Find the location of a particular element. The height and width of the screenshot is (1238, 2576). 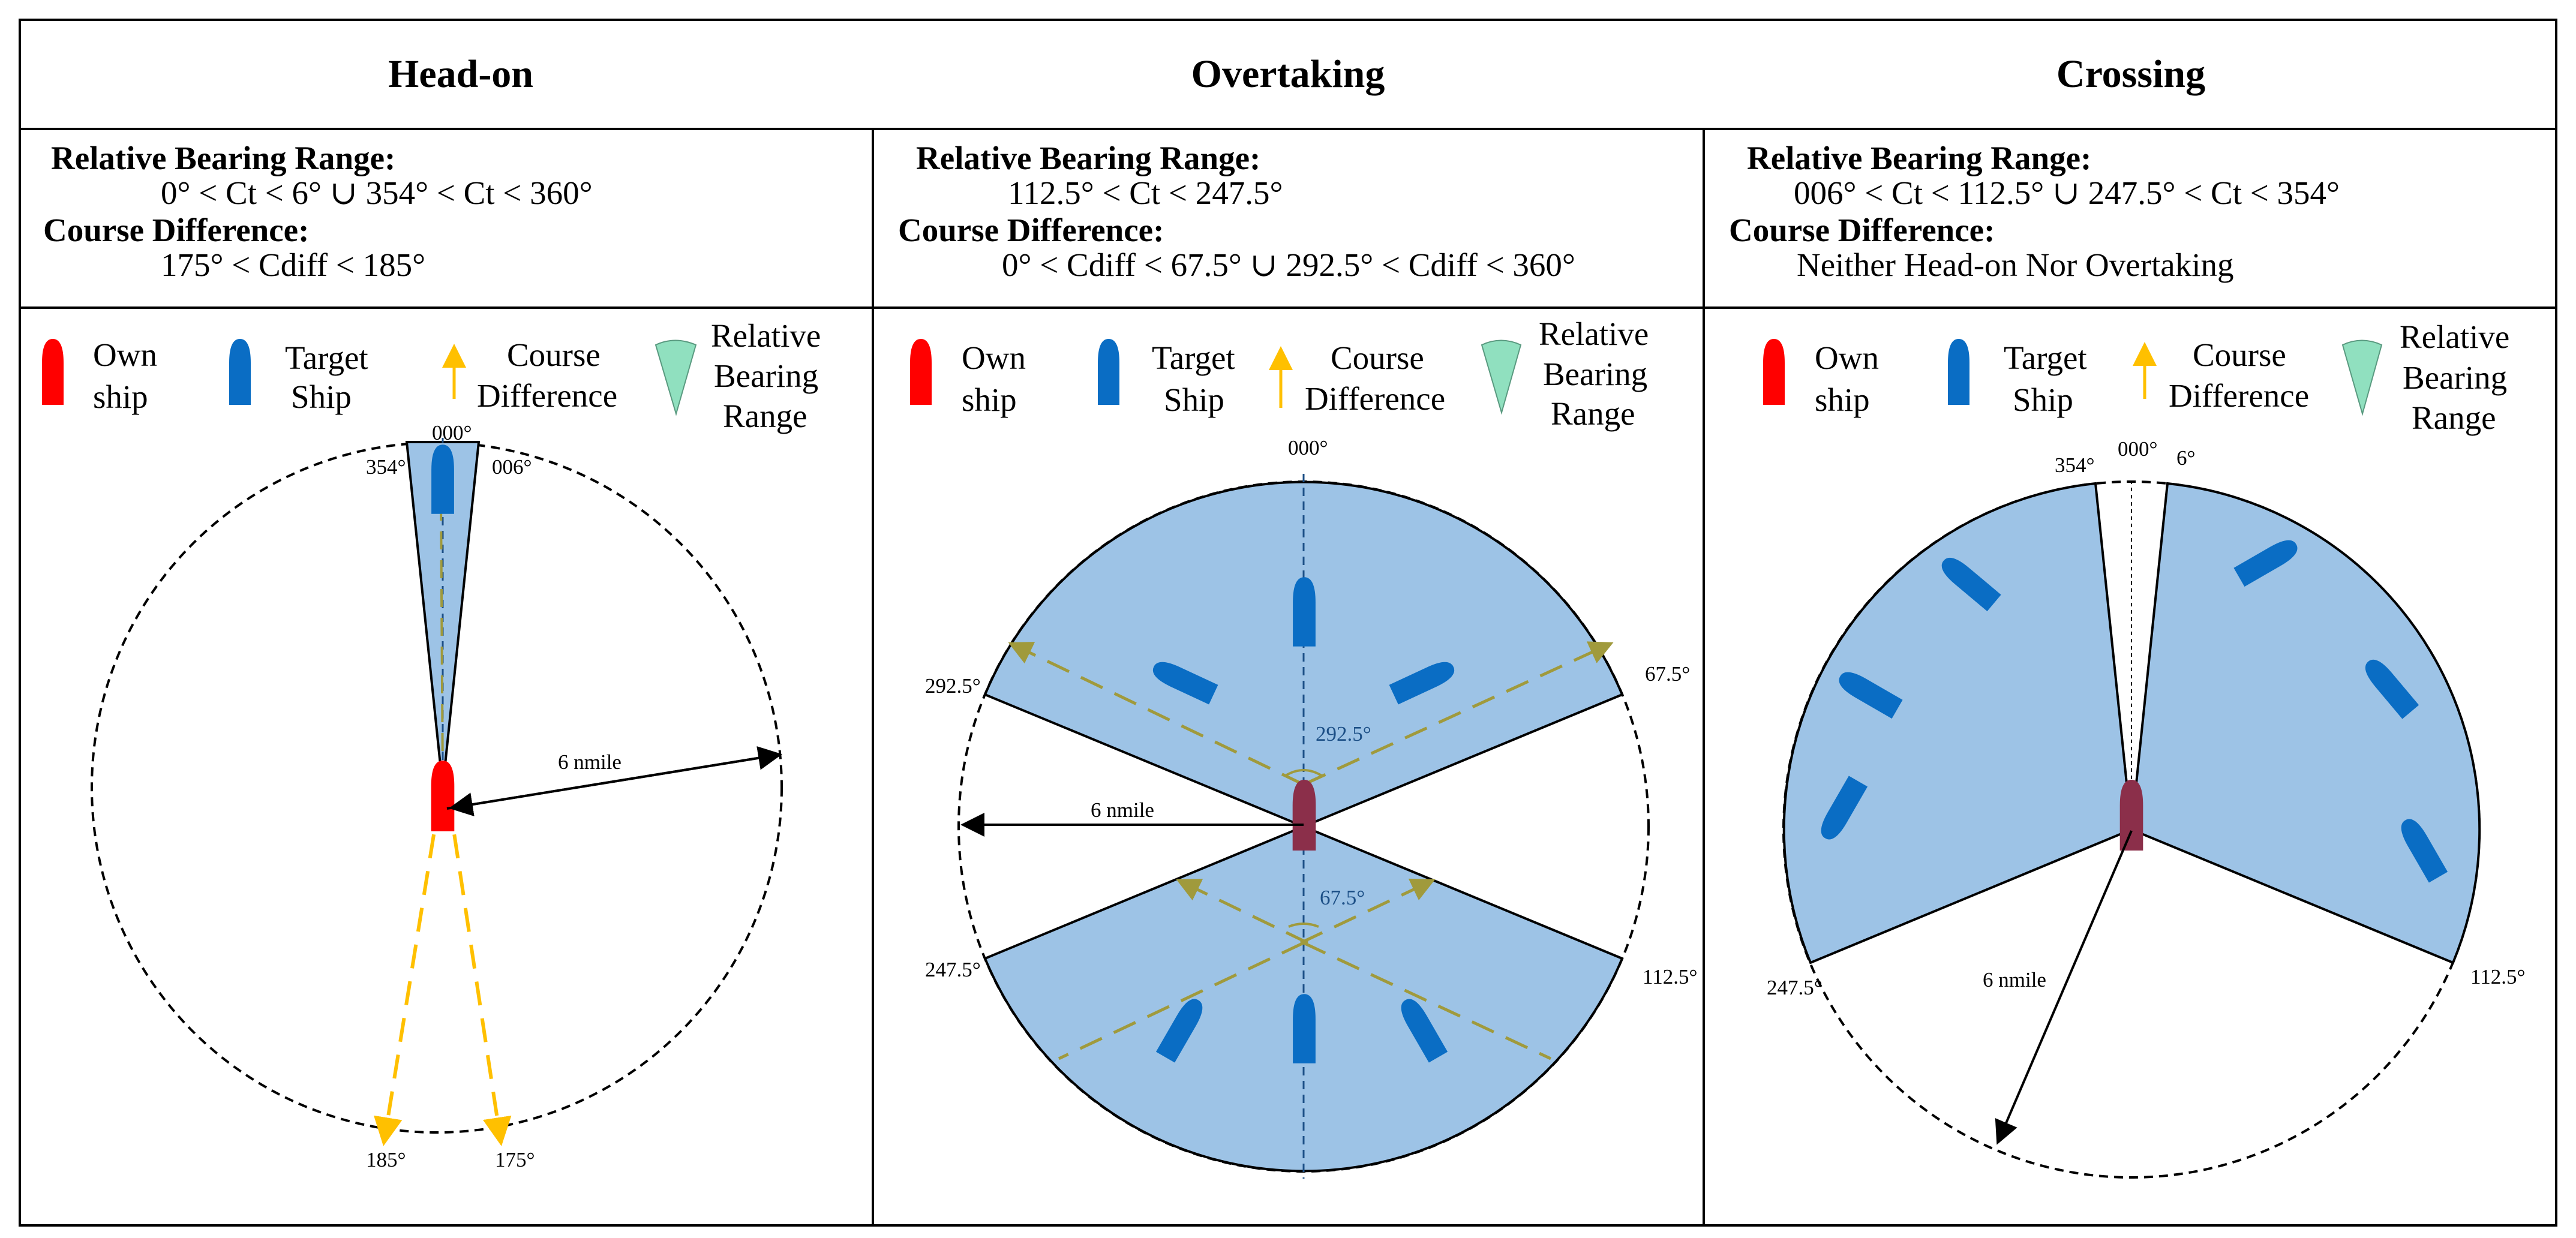

tick-185: 185° is located at coordinates (386, 1159).